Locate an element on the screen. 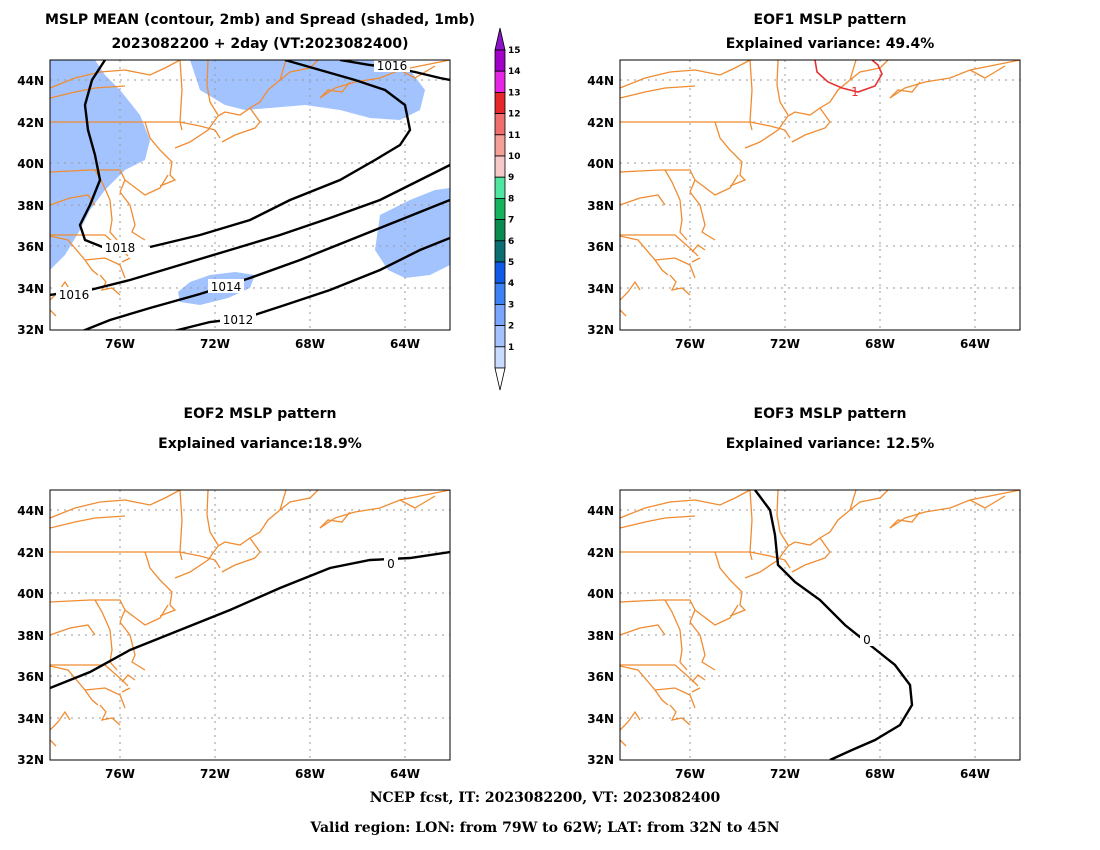  colorbar-label: 15 is located at coordinates (514, 51).